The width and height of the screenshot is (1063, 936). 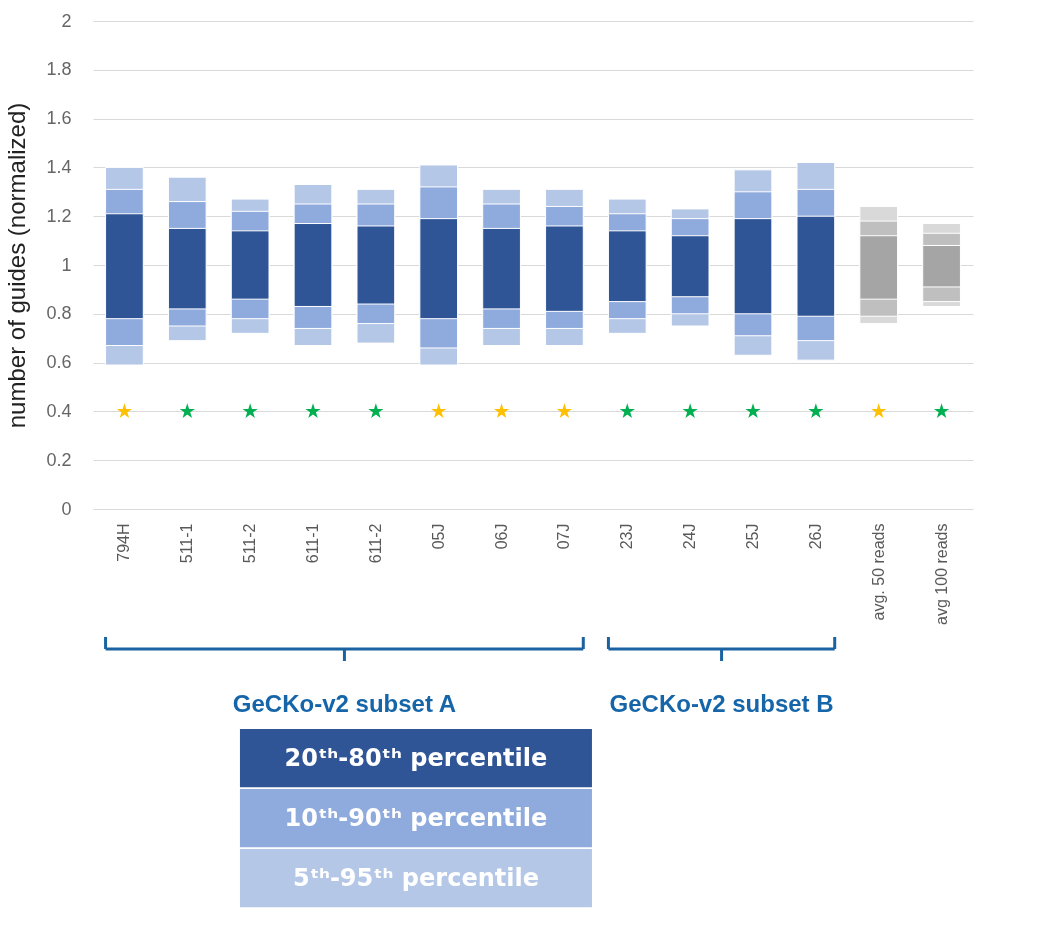 I want to click on y-tick-label: 2, so click(x=66, y=20).